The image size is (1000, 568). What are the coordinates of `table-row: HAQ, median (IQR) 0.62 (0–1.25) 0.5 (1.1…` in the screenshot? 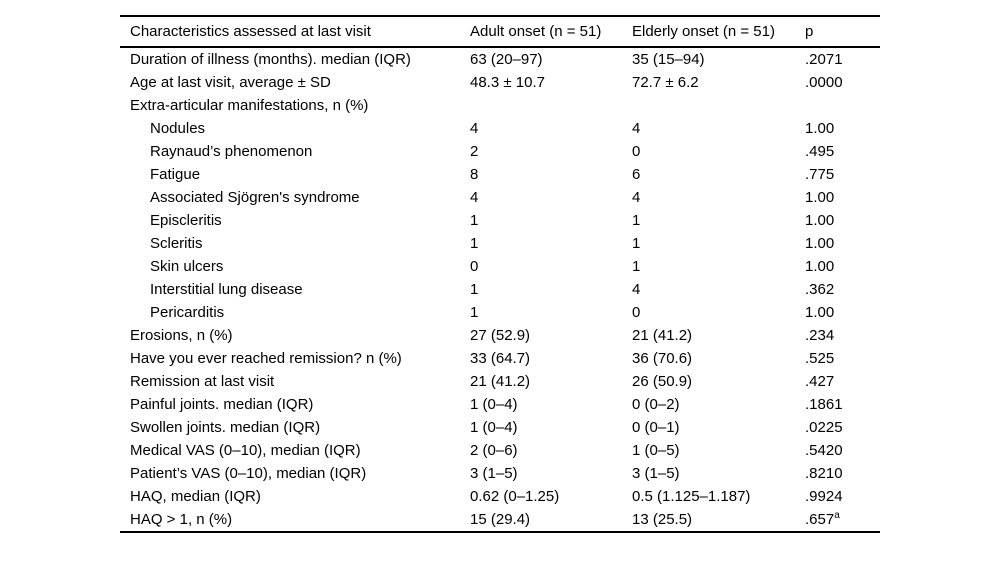 It's located at (500, 496).